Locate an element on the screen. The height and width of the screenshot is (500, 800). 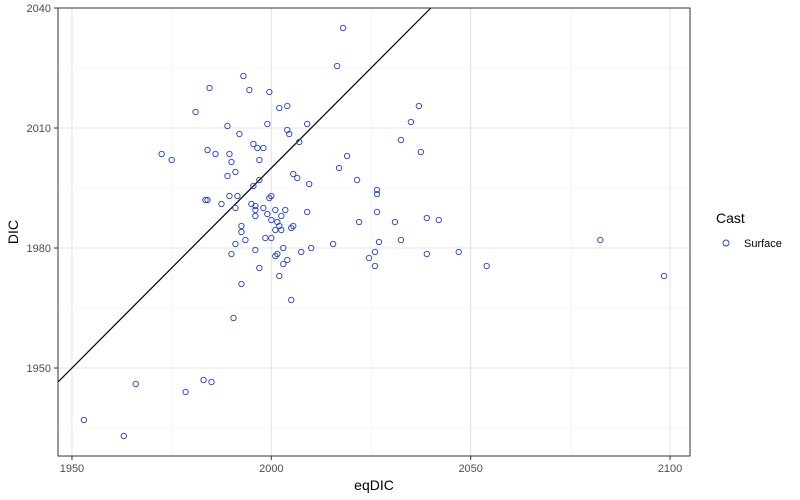
x-axis-title: eqDIC is located at coordinates (374, 485).